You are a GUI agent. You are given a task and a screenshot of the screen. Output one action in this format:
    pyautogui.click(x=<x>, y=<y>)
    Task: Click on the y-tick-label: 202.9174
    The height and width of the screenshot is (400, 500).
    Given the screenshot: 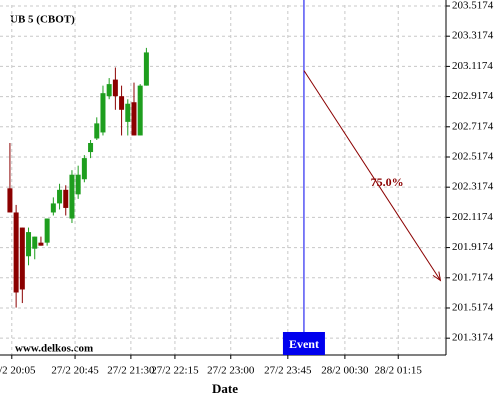 What is the action you would take?
    pyautogui.click(x=473, y=96)
    